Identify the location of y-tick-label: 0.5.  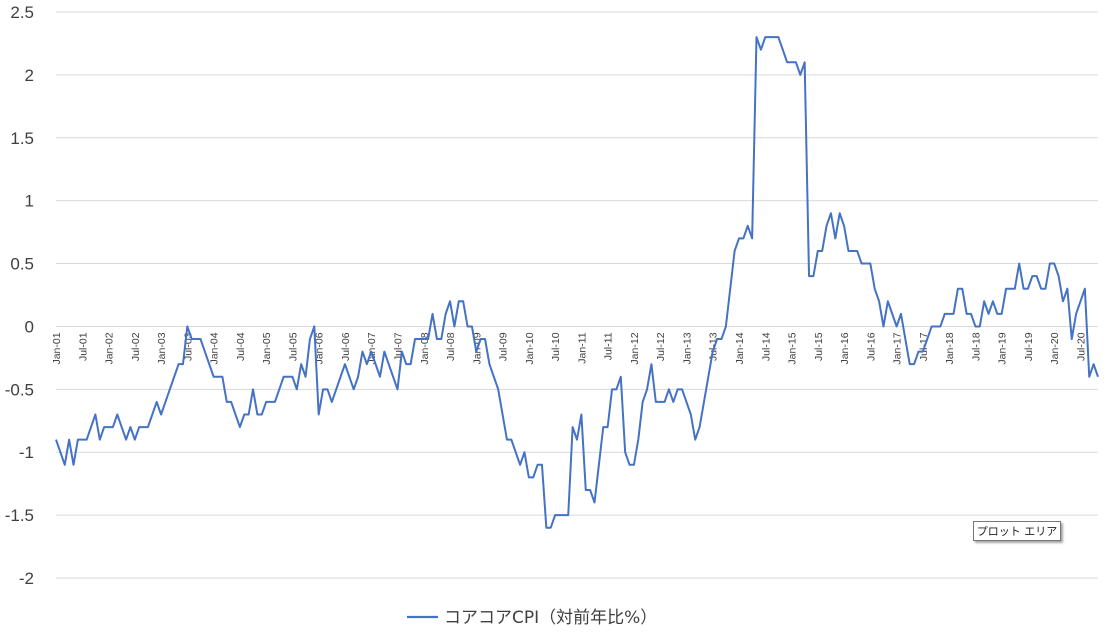
(22, 264).